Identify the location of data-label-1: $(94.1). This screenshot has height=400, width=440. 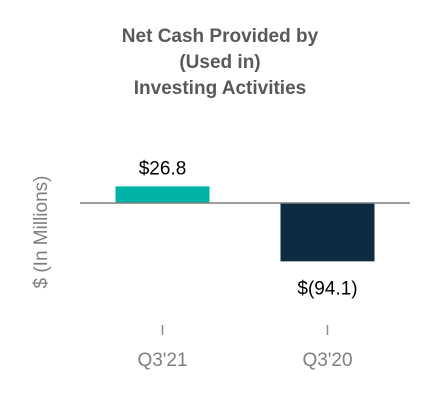
(327, 288).